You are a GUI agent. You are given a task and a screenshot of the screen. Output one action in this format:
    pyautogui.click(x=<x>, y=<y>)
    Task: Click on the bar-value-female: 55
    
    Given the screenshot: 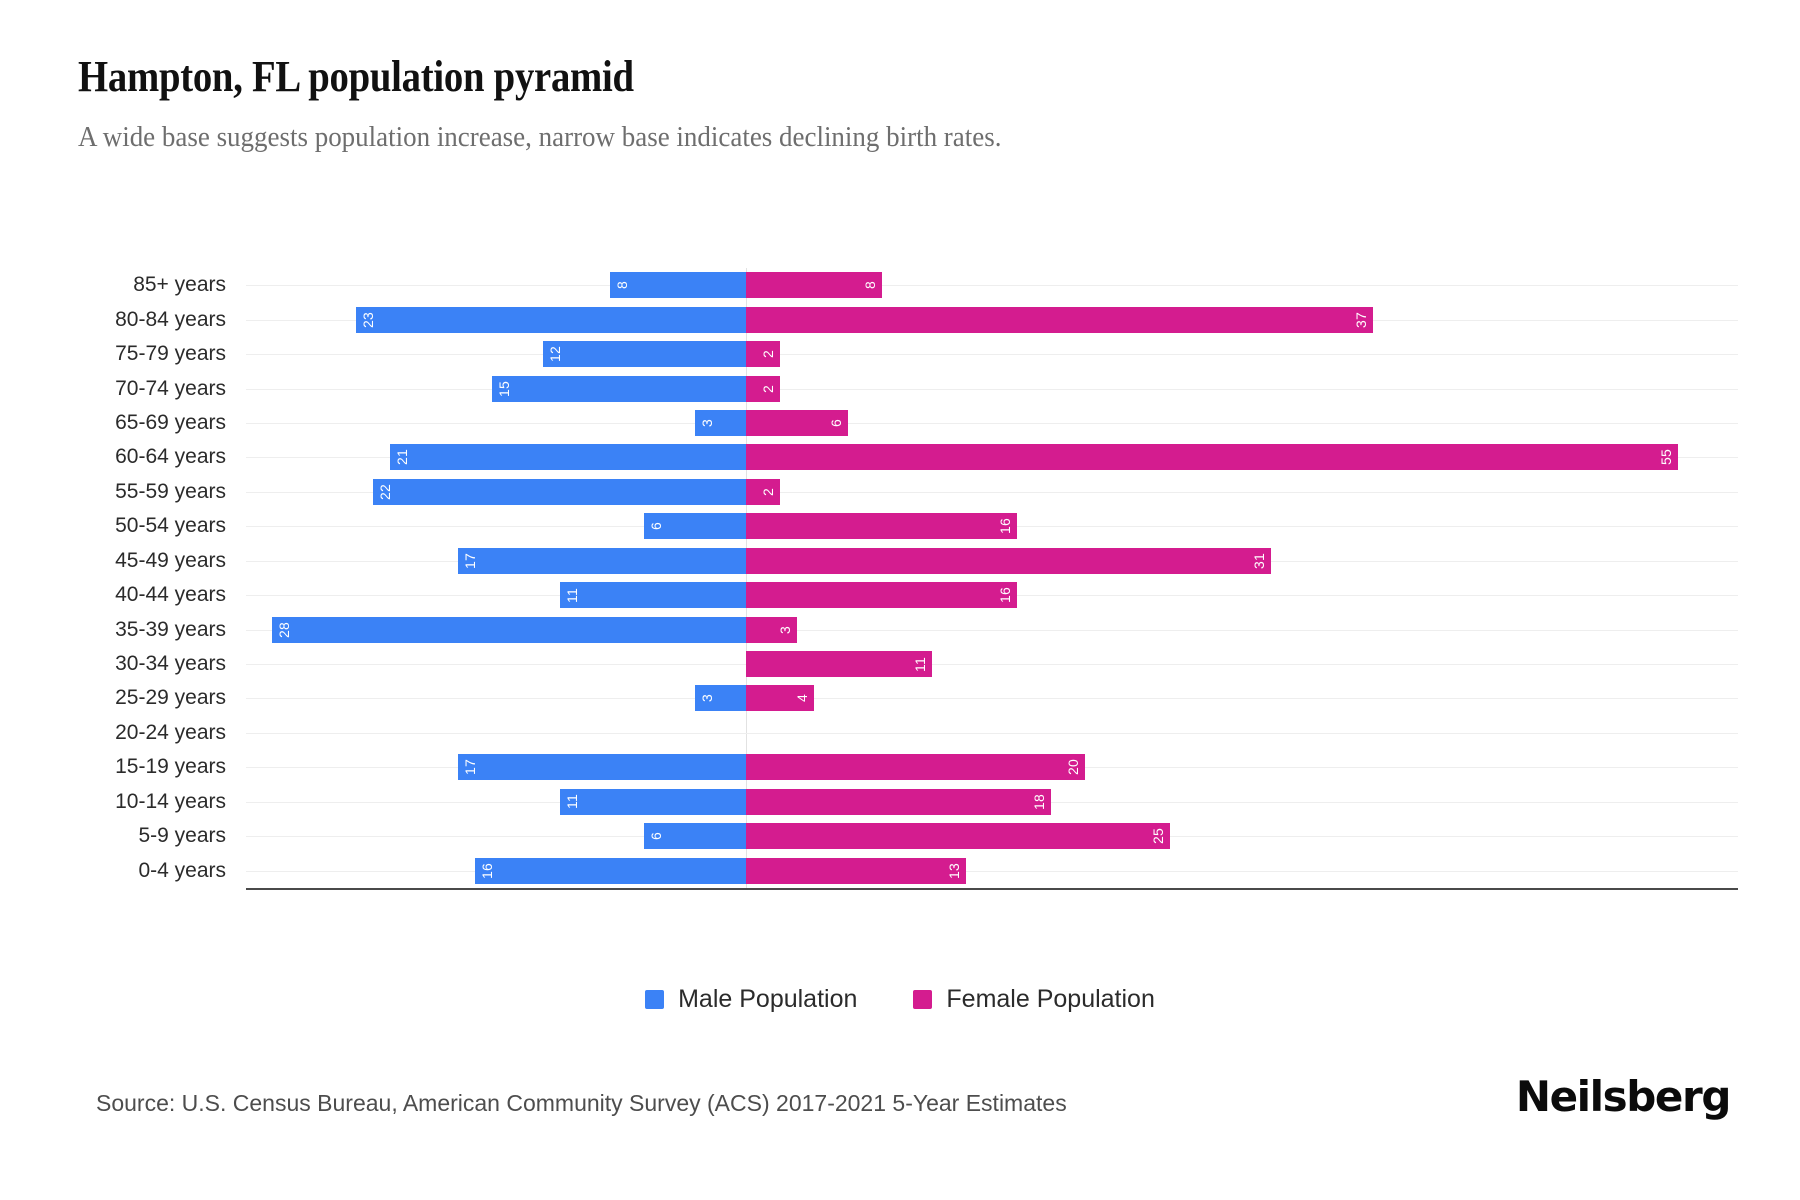 What is the action you would take?
    pyautogui.click(x=1666, y=457)
    